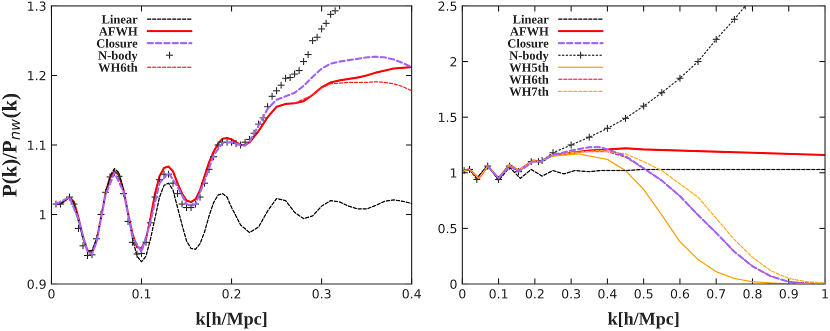 This screenshot has width=830, height=331. Describe the element at coordinates (453, 284) in the screenshot. I see `y-tick-label: 0` at that location.